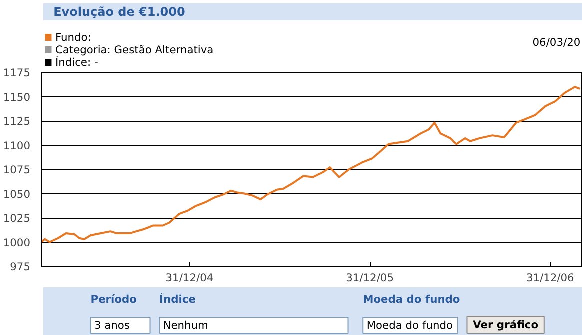 The height and width of the screenshot is (335, 582). What do you see at coordinates (76, 62) in the screenshot?
I see `legend-label: Índice: -` at bounding box center [76, 62].